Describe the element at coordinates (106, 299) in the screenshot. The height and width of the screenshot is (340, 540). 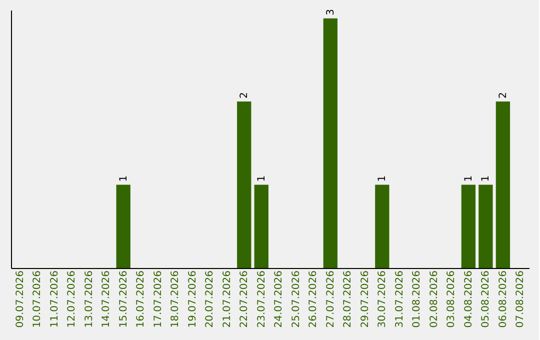
I see `x-tick-label: 14.07.2026` at that location.